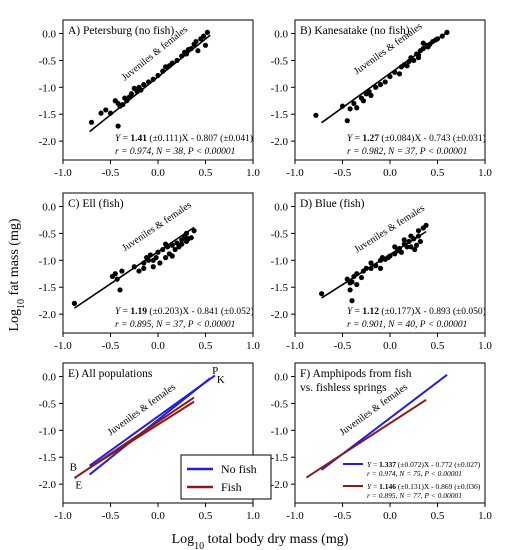  What do you see at coordinates (121, 31) in the screenshot?
I see `panel-title: A) Petersburg (no fish)` at bounding box center [121, 31].